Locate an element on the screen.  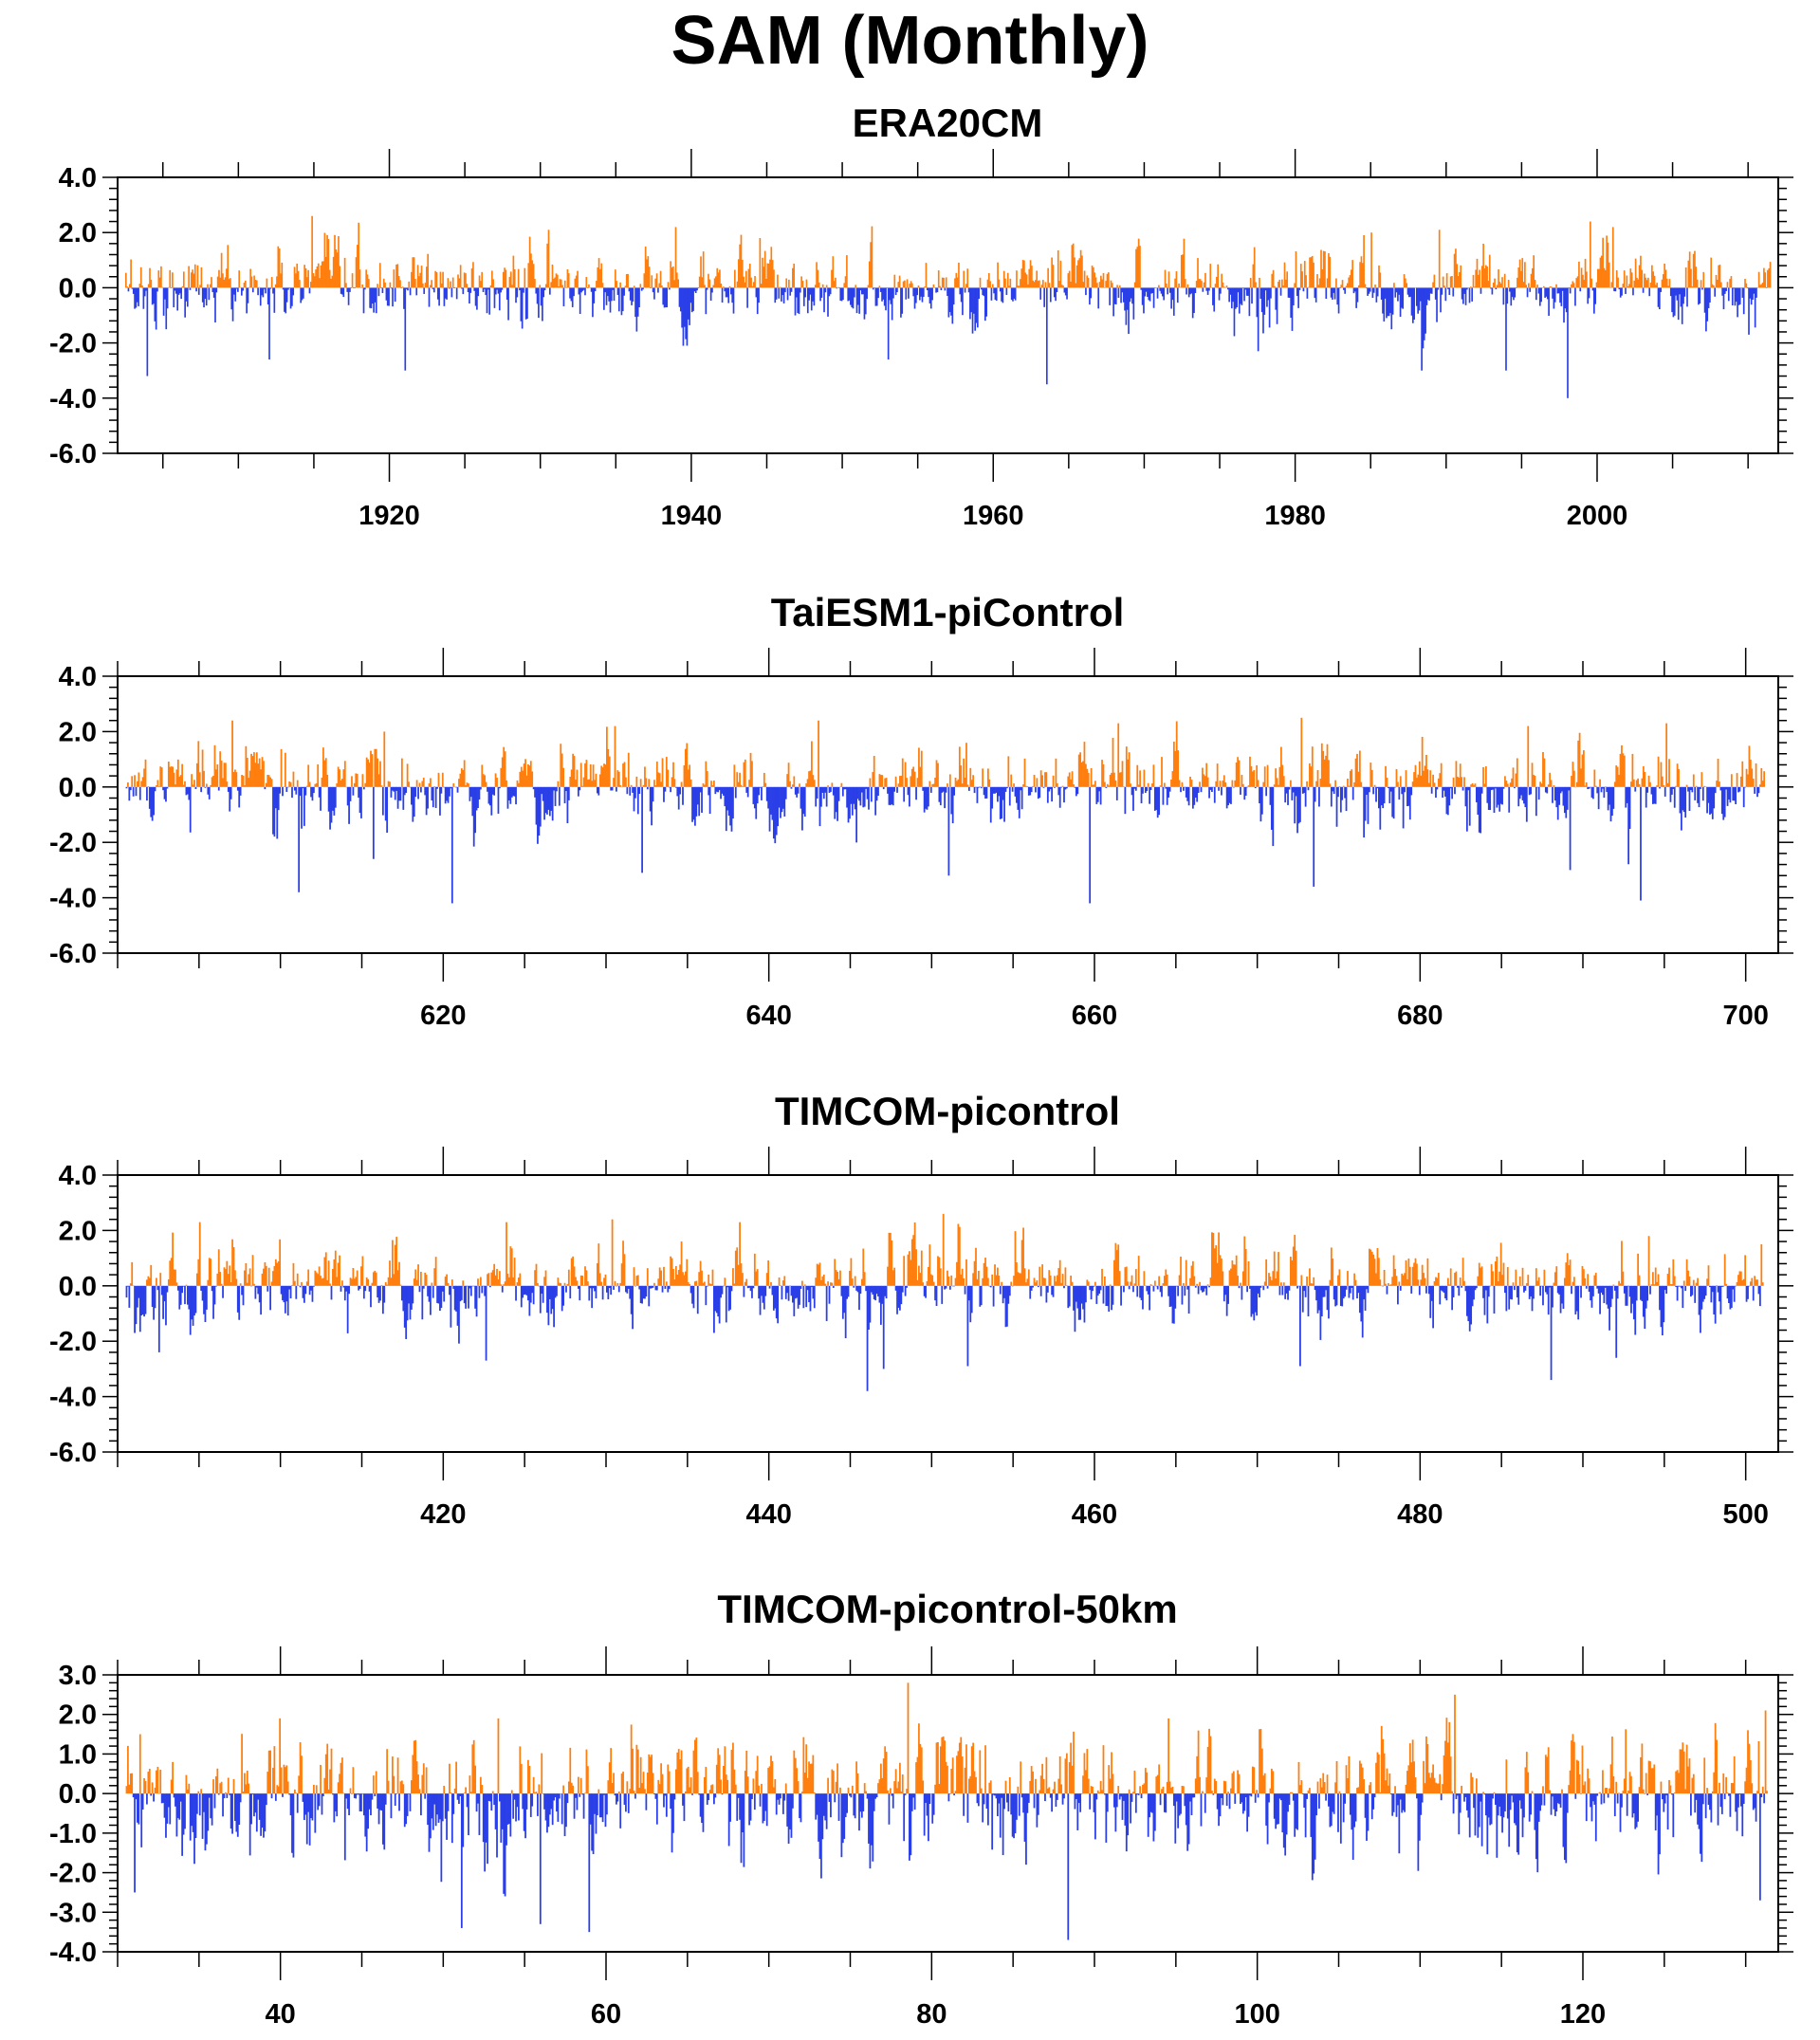
plot-frame is located at coordinates (948, 315).